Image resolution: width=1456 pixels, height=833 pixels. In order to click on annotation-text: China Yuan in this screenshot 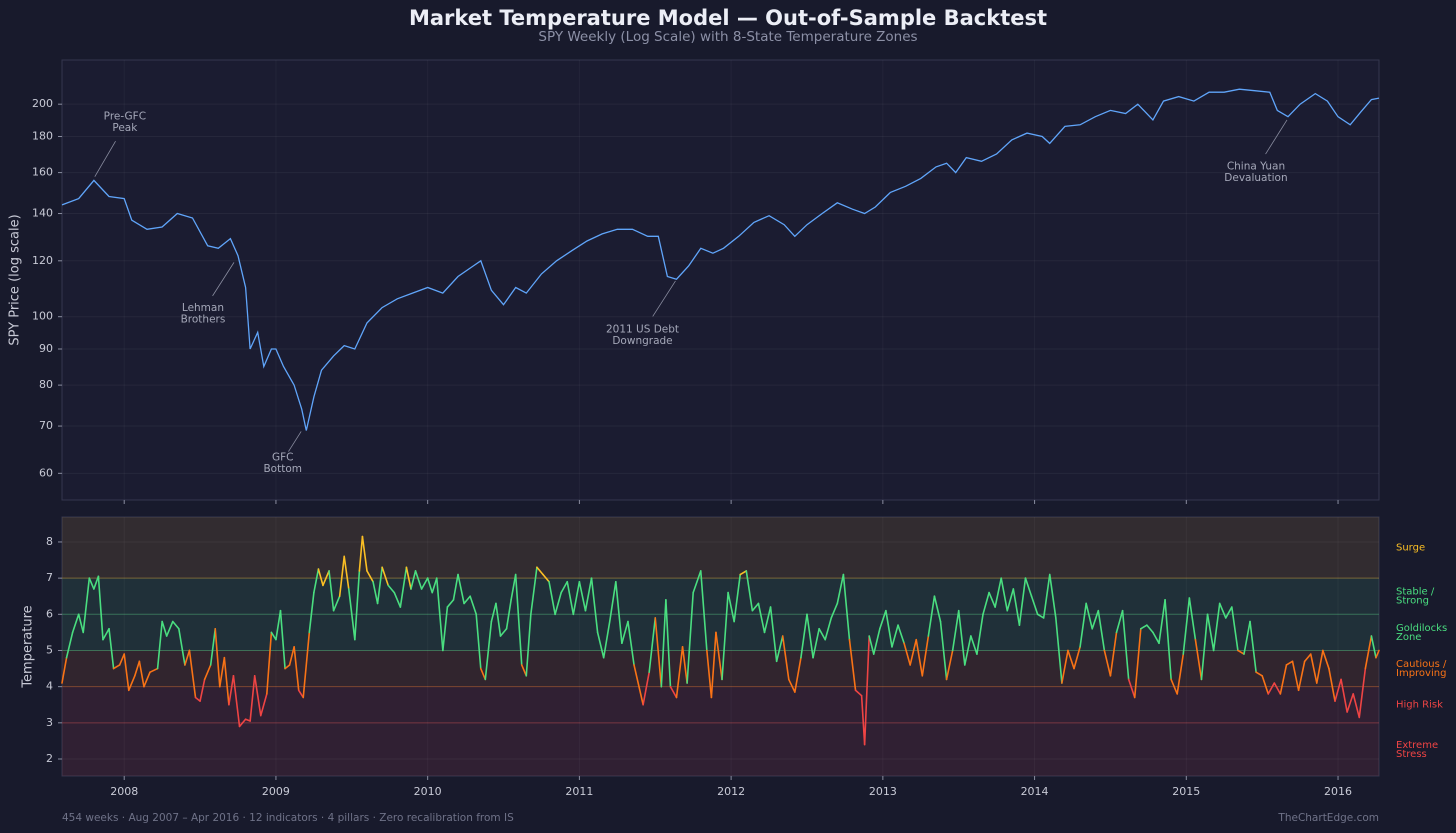, I will do `click(1256, 167)`.